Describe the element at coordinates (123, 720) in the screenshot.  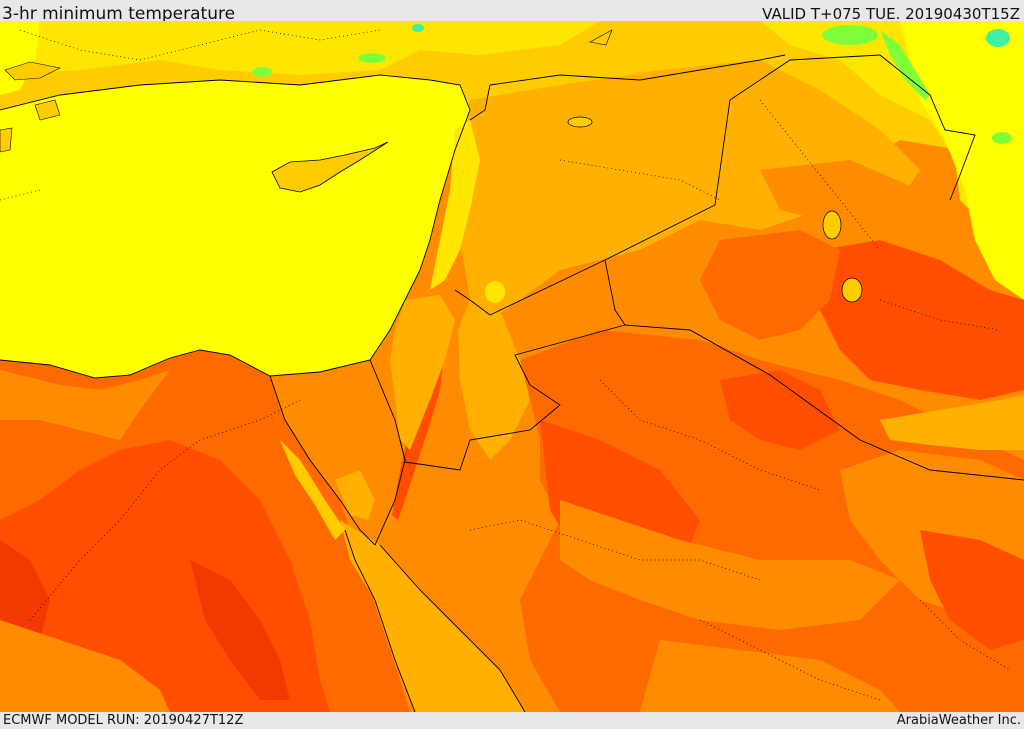
I see `model-run-label: ECMWF MODEL RUN: 20190427T12Z` at that location.